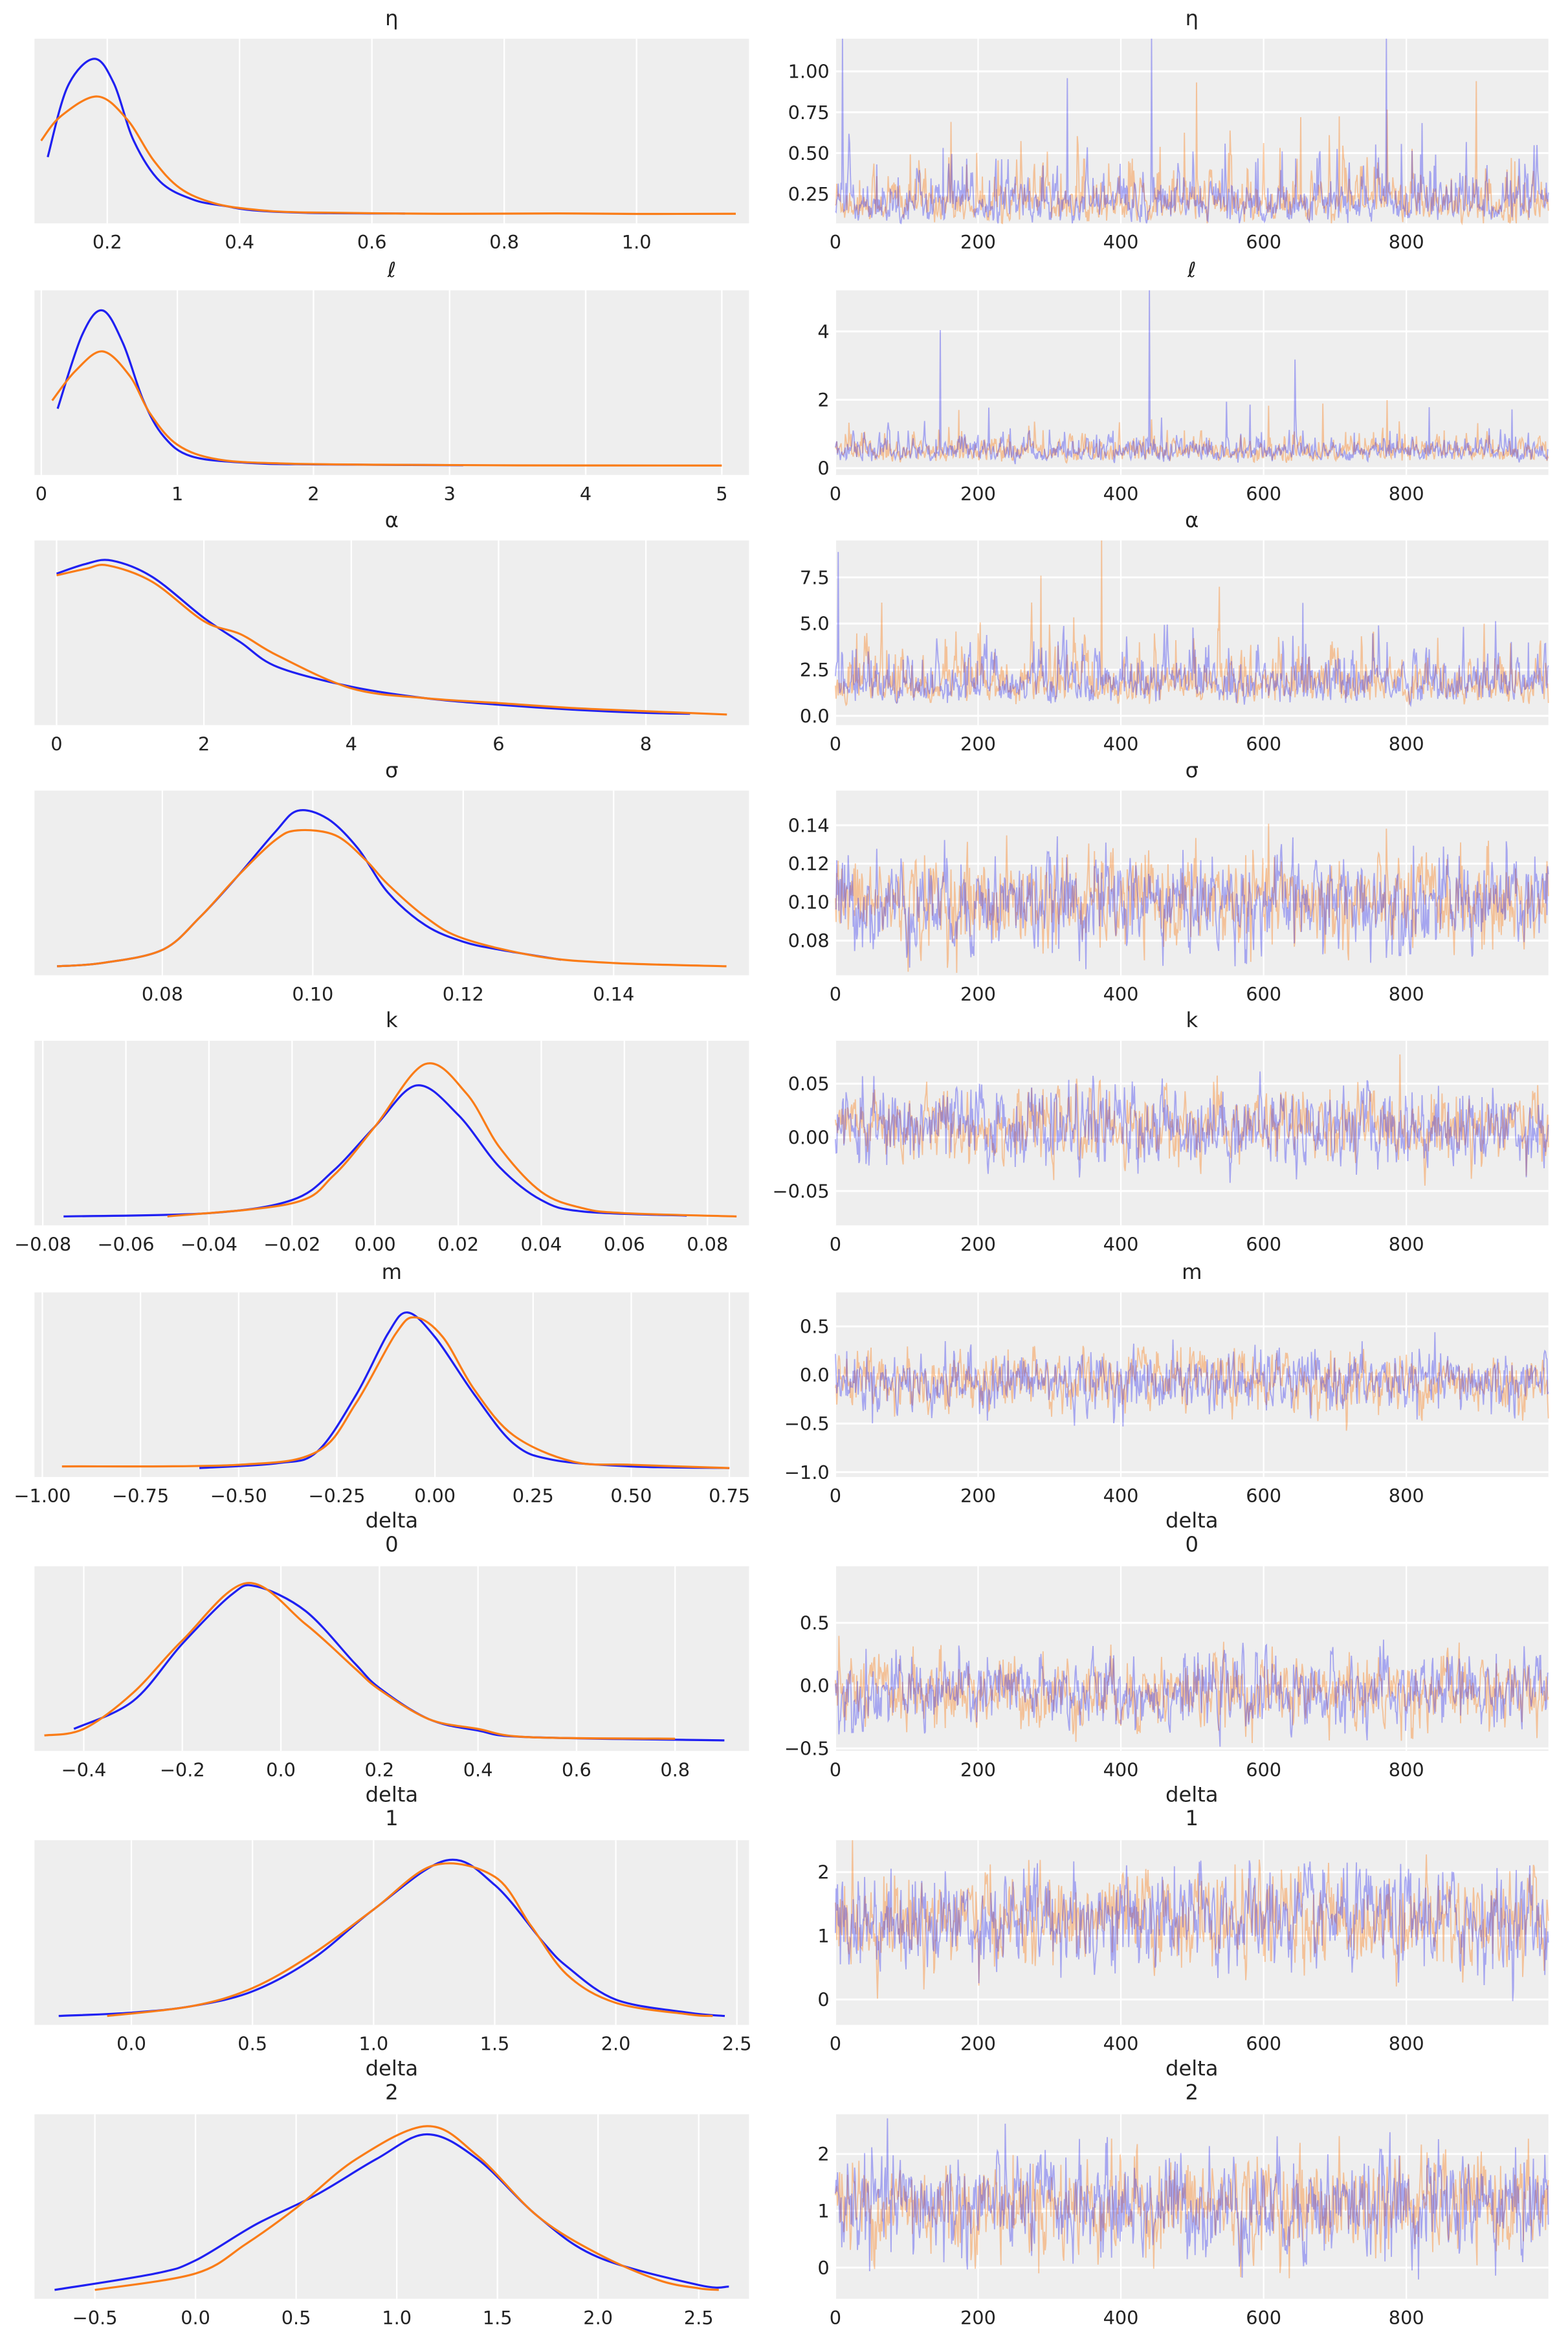 Image resolution: width=1568 pixels, height=2345 pixels. What do you see at coordinates (391, 771) in the screenshot?
I see `kde-title: σ` at bounding box center [391, 771].